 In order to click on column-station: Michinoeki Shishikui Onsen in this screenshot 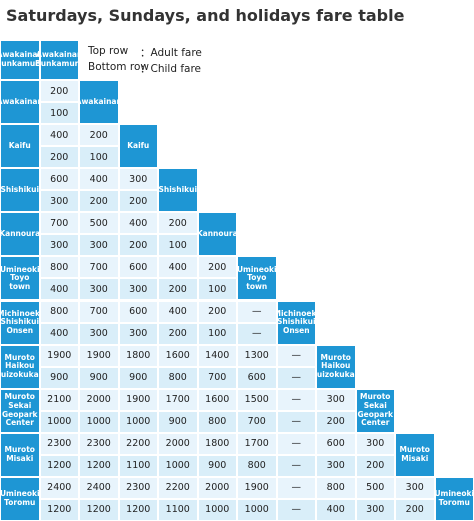, I will do `click(296, 322)`.